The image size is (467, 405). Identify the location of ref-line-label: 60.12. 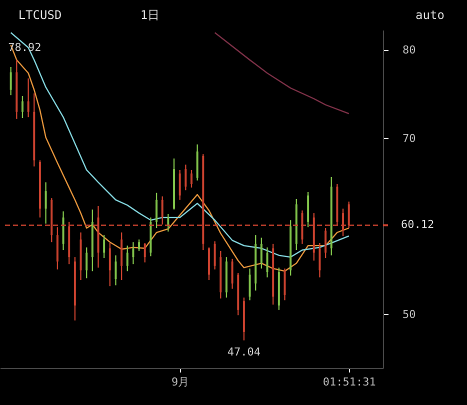
(417, 225).